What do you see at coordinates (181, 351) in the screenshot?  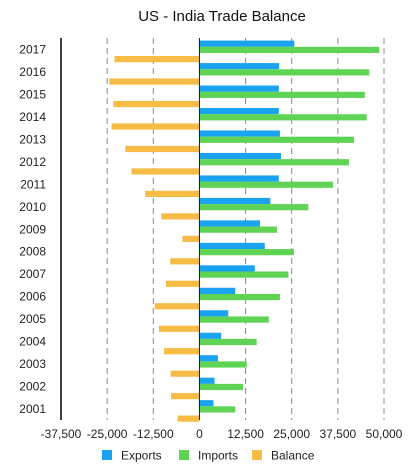 I see `bar-balance-2004` at bounding box center [181, 351].